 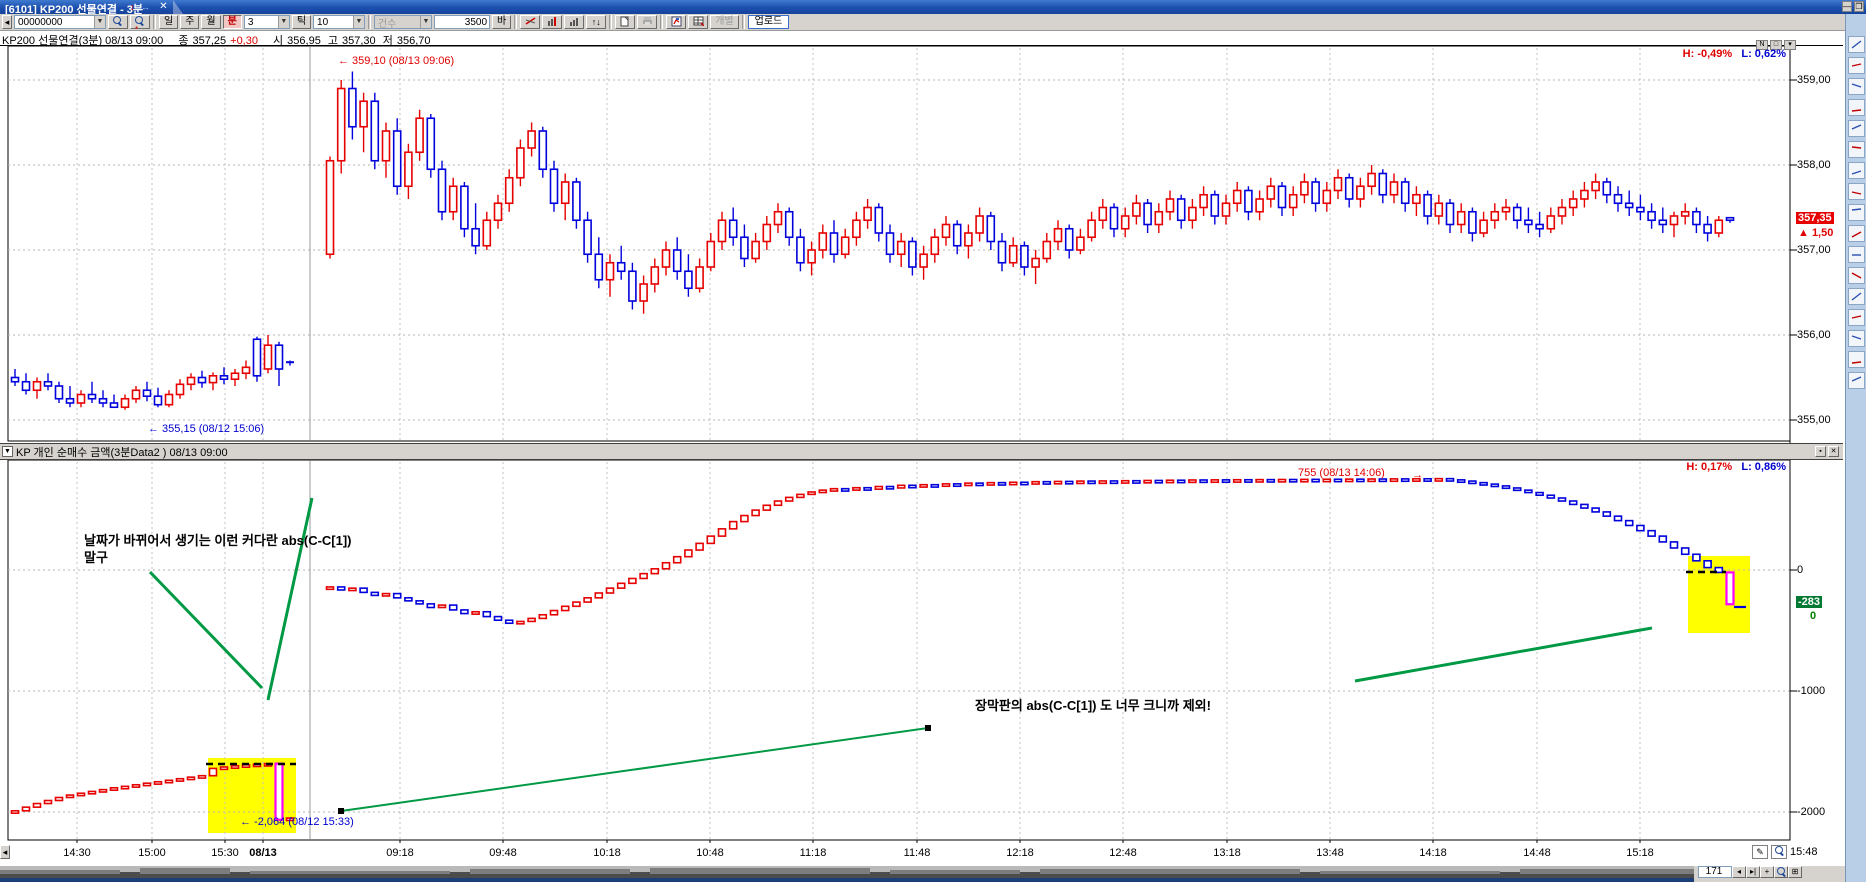 I want to click on divider, so click(x=662, y=22).